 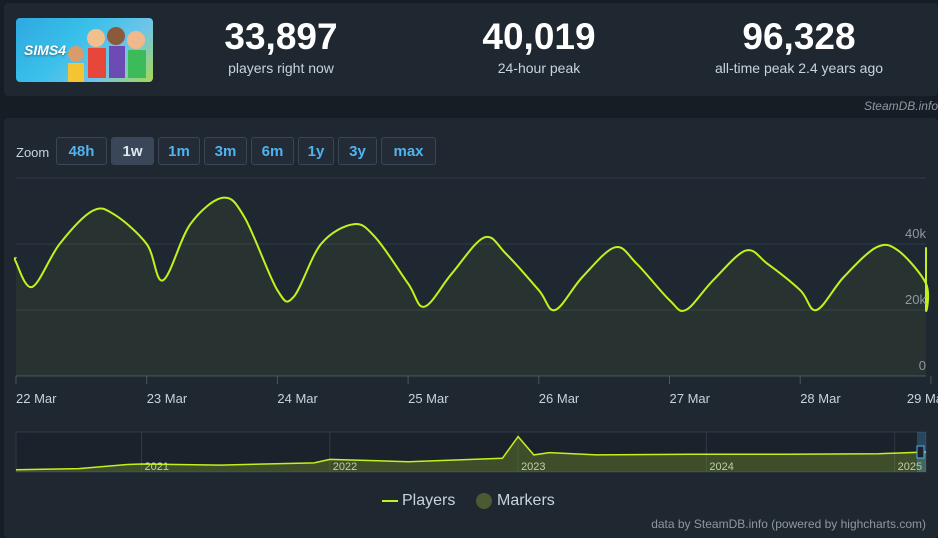 I want to click on zoom-6m-button: 6m, so click(x=272, y=151).